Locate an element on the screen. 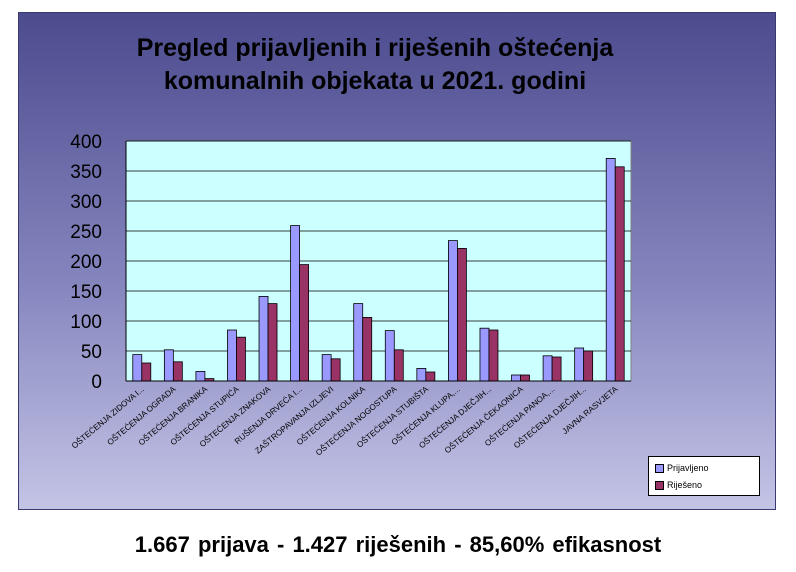  legend-label-rijeseno: Riješeno is located at coordinates (685, 485).